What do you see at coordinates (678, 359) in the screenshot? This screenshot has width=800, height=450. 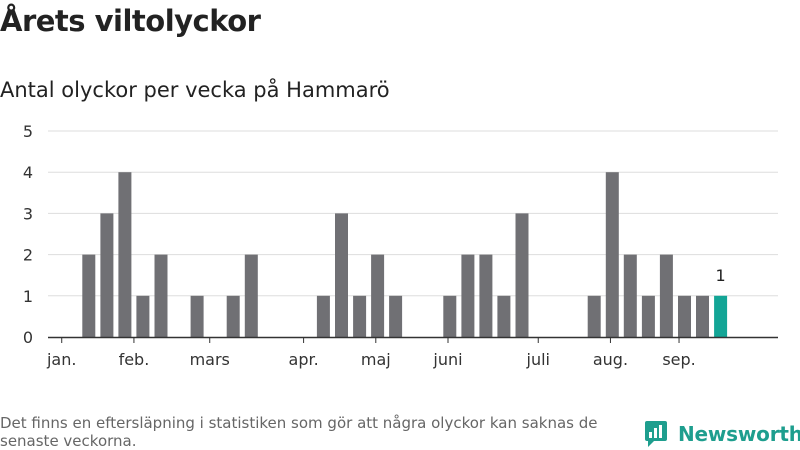 I see `x-tick-label: sep.` at bounding box center [678, 359].